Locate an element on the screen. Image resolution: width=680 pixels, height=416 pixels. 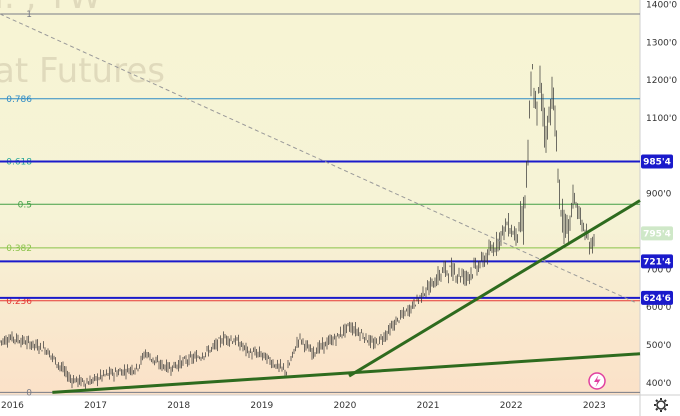
x-tick-6: 2022 is located at coordinates (511, 406).